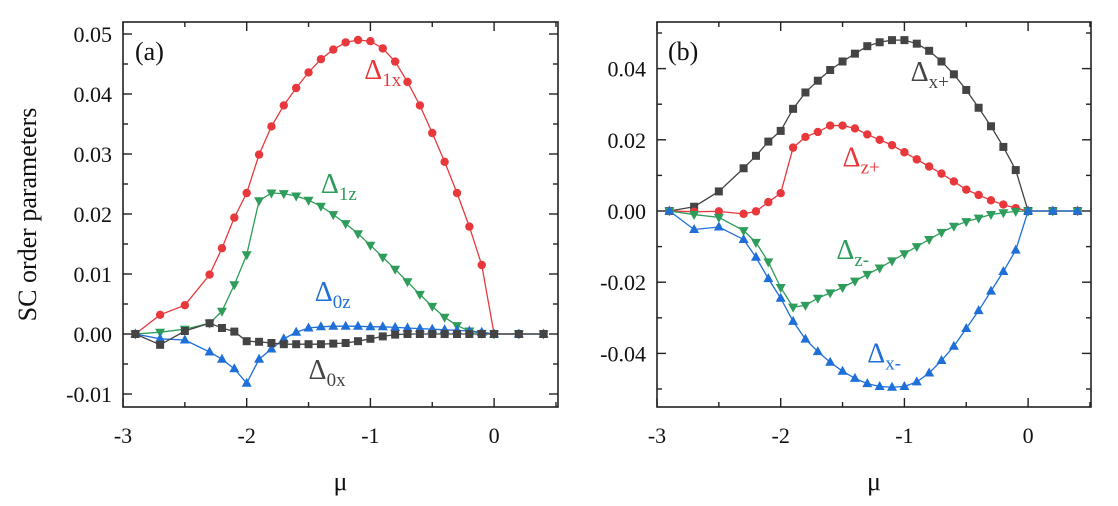  I want to click on series-label-sub: x-, so click(893, 363).